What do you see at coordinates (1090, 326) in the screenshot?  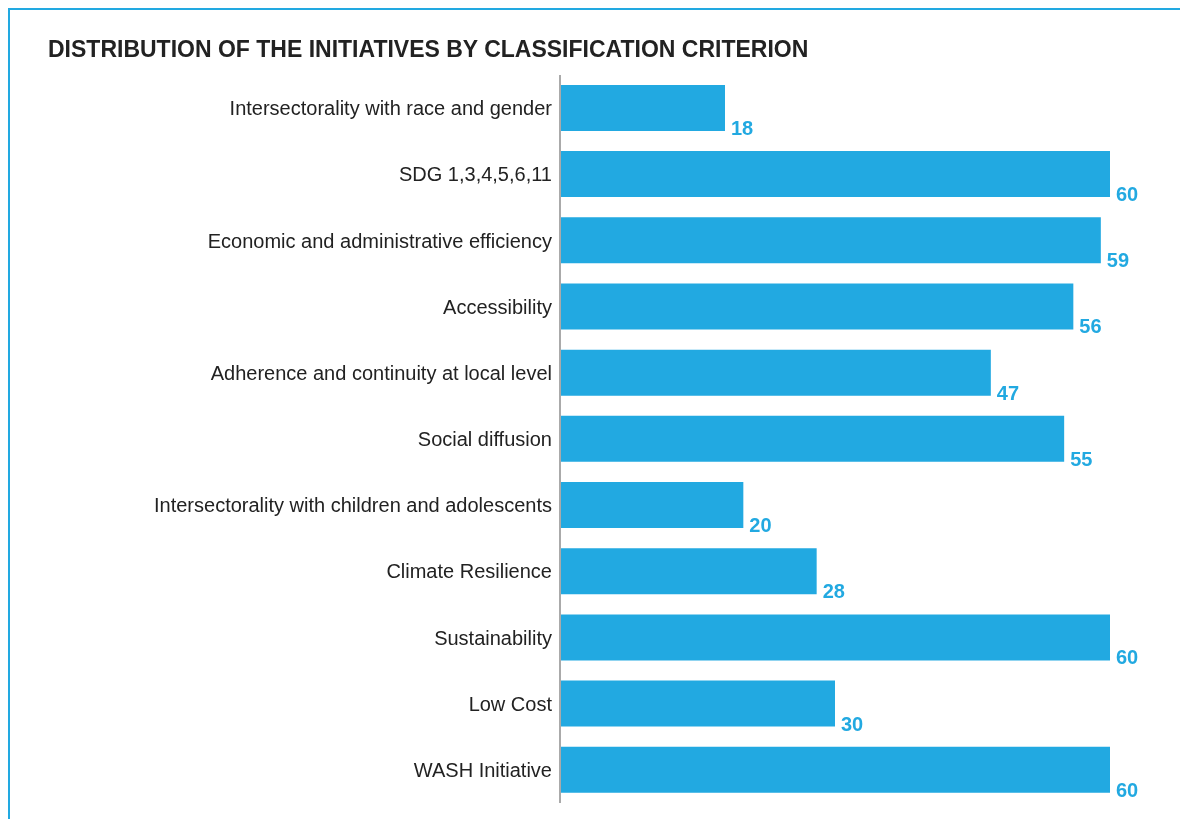 I see `data-label: 56` at bounding box center [1090, 326].